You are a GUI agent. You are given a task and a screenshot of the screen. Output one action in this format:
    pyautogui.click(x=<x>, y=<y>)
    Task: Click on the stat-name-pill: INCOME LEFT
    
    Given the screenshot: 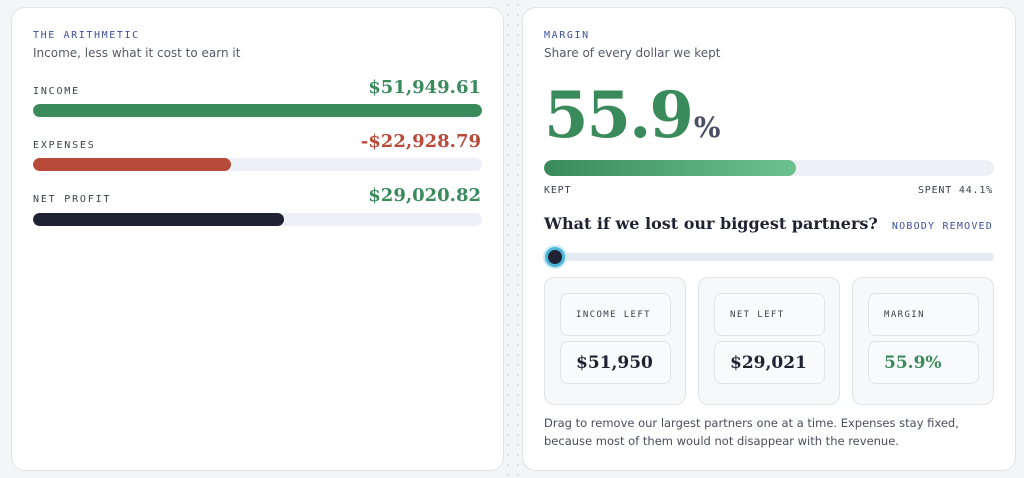 What is the action you would take?
    pyautogui.click(x=615, y=314)
    